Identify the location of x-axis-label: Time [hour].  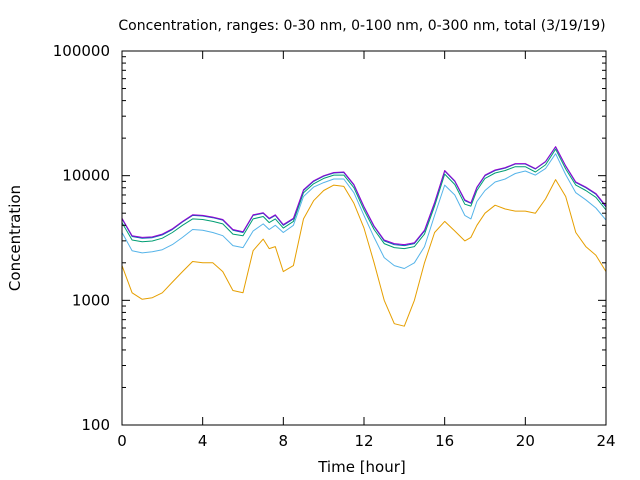
(361, 467).